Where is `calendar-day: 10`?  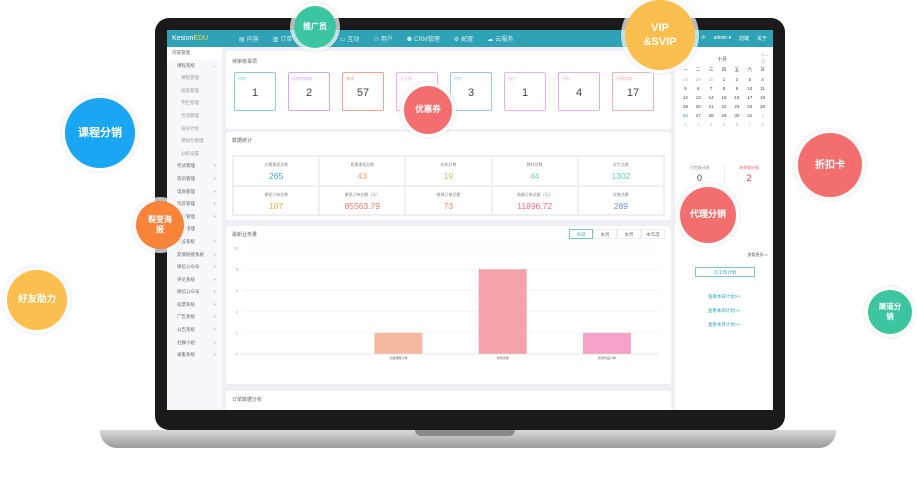
calendar-day: 10 is located at coordinates (750, 88).